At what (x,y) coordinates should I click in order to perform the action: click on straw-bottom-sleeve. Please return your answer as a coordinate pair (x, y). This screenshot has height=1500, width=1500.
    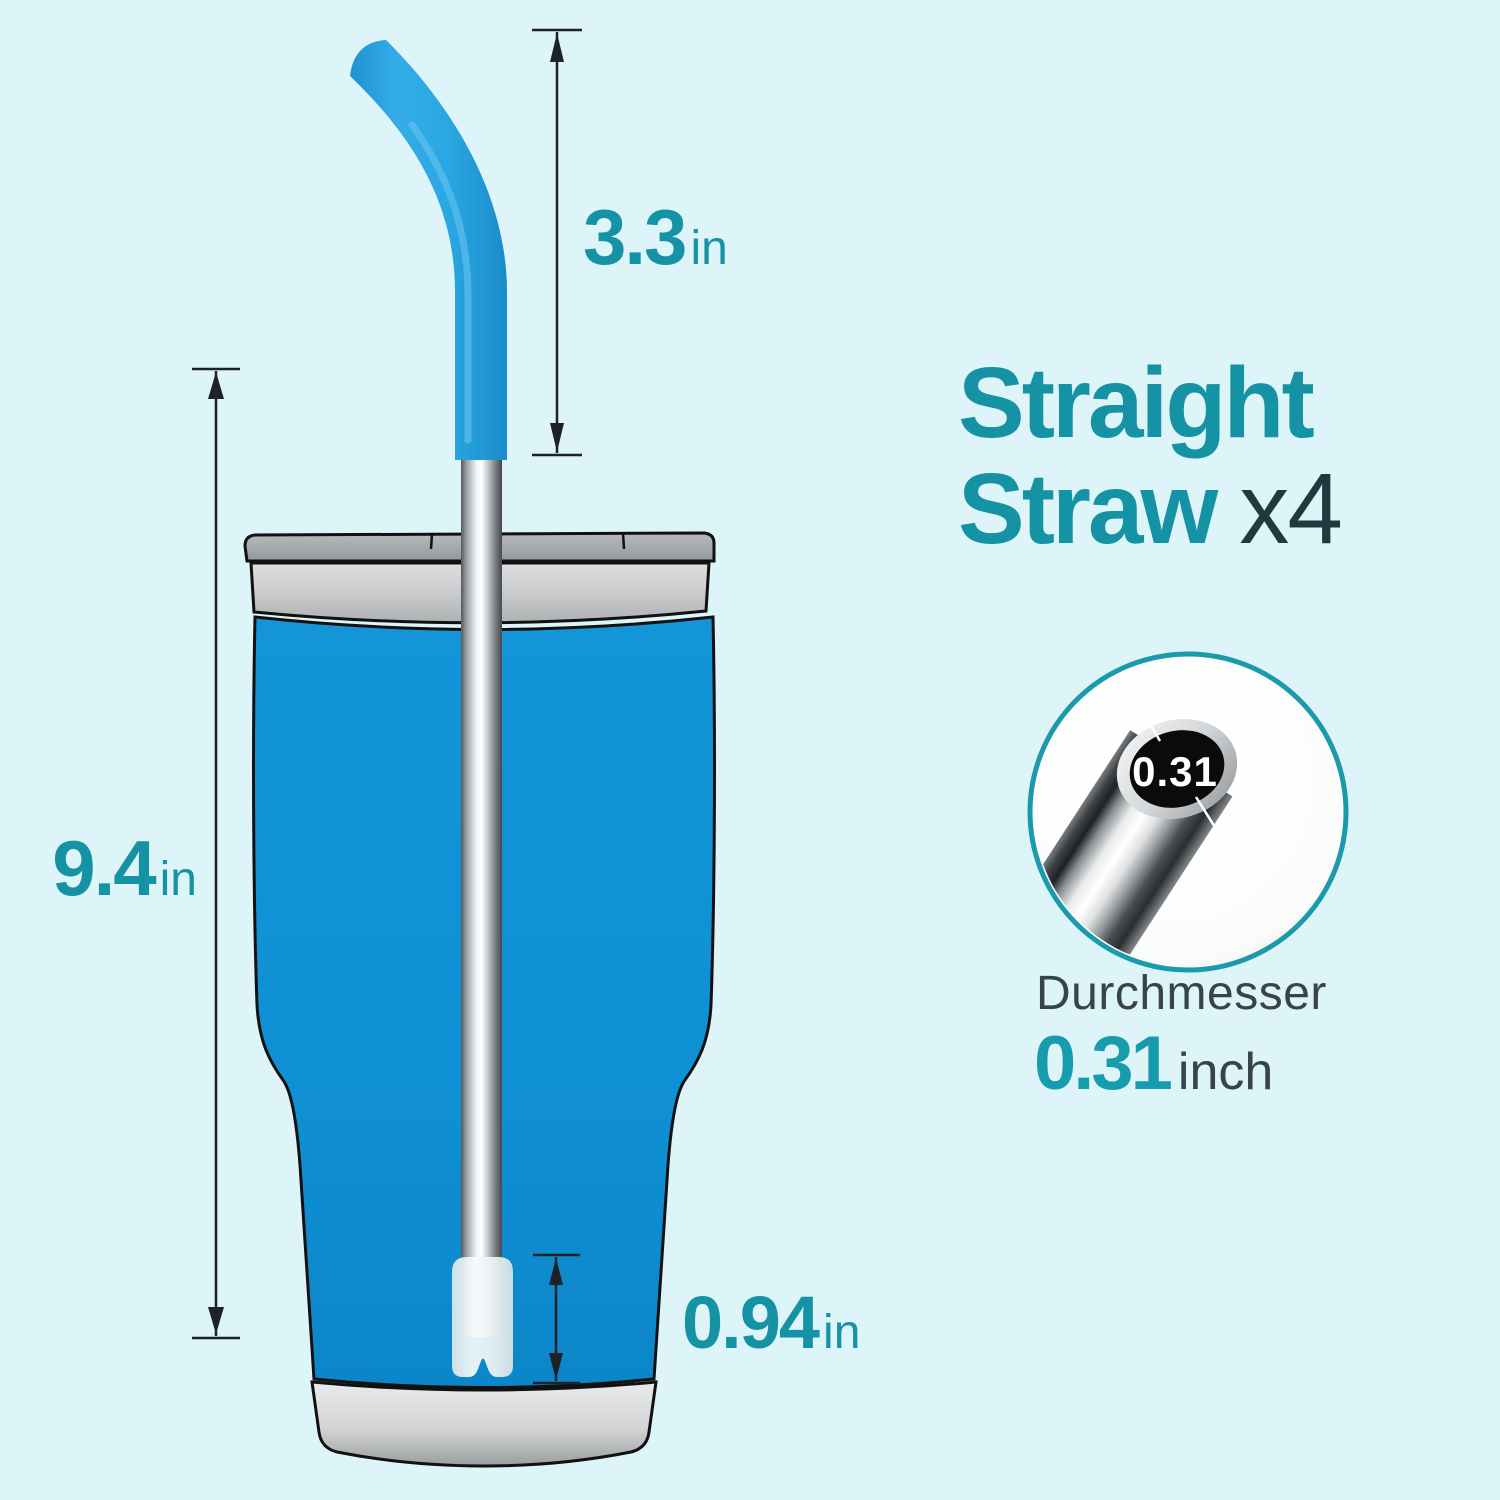
    Looking at the image, I should click on (482, 1317).